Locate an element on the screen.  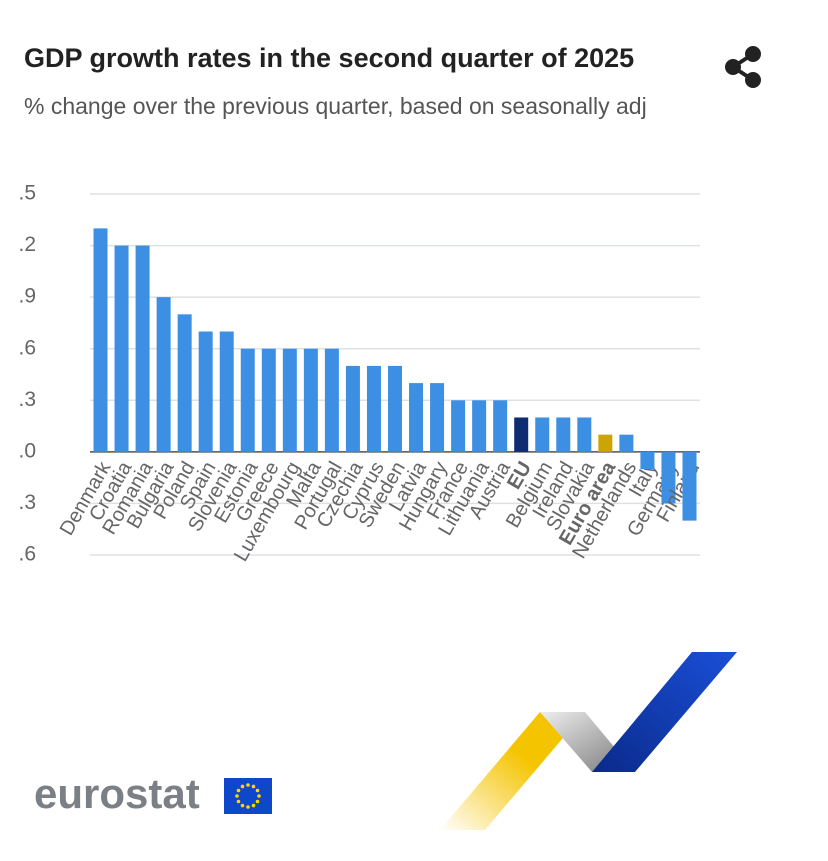
y-tick-label: .9 is located at coordinates (27, 296).